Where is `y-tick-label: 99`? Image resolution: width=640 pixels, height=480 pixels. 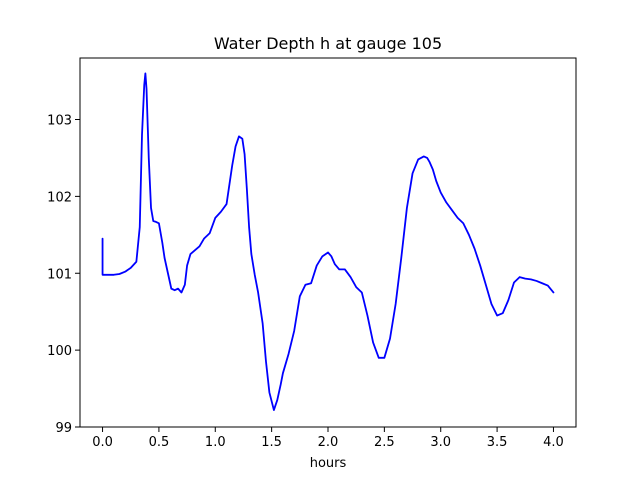
y-tick-label: 99 is located at coordinates (63, 428).